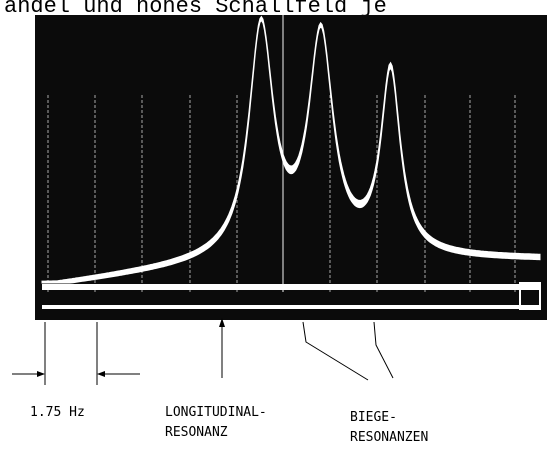  I want to click on annotation-longitudinal-line1: LONGITUDINAL-, so click(216, 412).